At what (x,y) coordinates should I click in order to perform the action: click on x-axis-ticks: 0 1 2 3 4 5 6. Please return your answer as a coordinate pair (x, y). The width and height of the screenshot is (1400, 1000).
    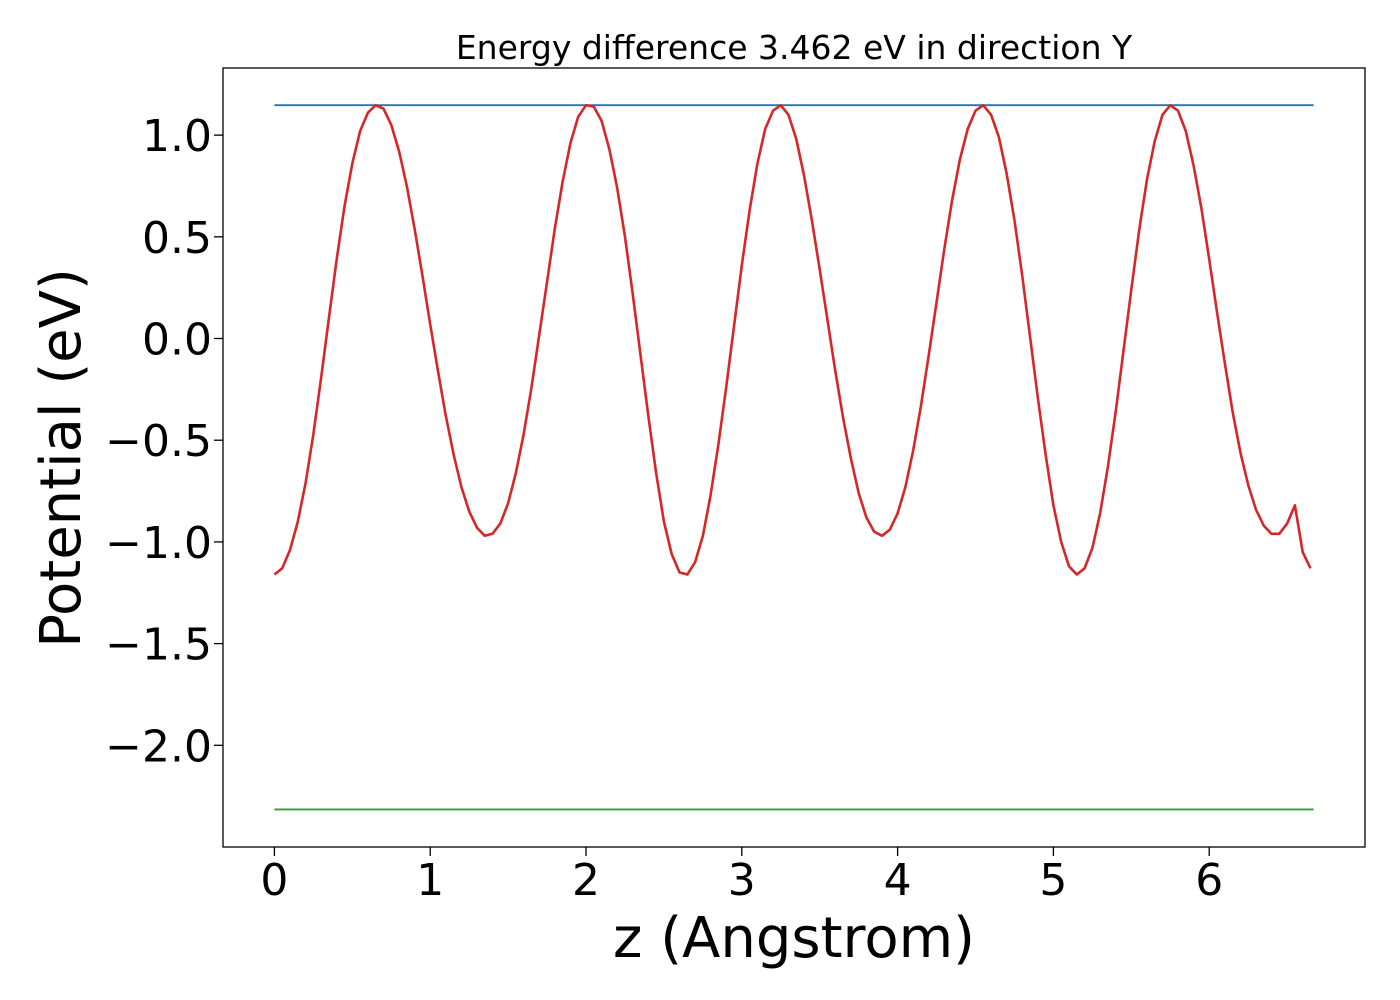
    Looking at the image, I should click on (741, 876).